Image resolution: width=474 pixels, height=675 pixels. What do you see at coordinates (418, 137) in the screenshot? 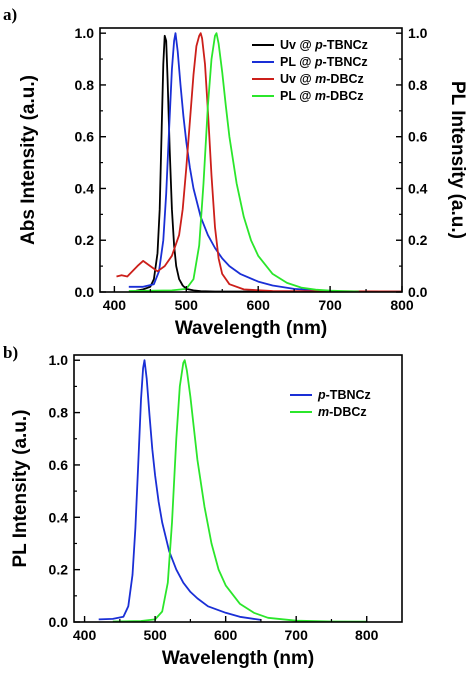
I see `y2-tick-label: 0.6` at bounding box center [418, 137].